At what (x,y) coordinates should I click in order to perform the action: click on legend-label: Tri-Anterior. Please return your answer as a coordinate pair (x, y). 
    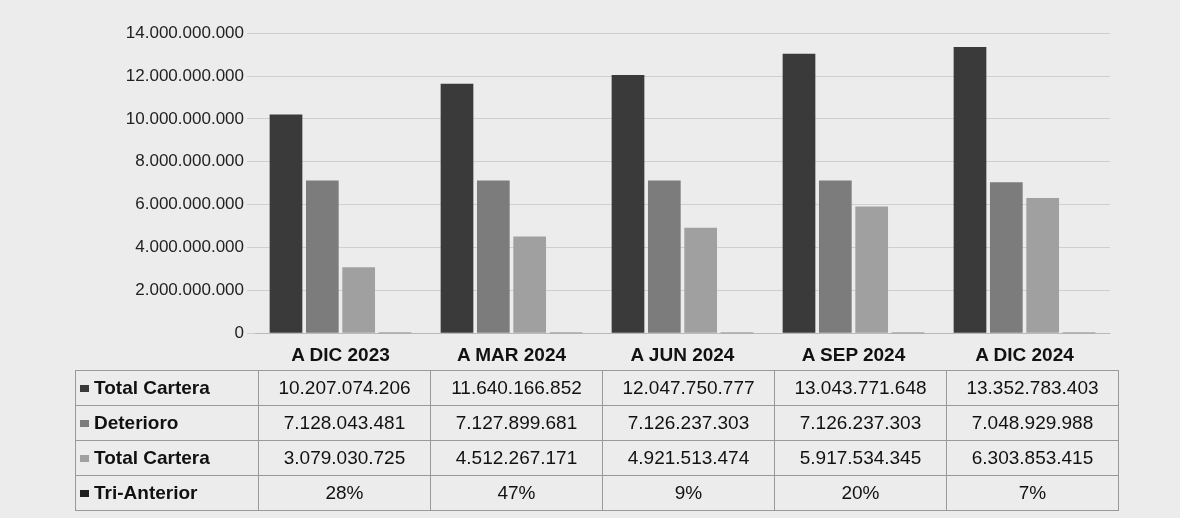
    Looking at the image, I should click on (167, 493).